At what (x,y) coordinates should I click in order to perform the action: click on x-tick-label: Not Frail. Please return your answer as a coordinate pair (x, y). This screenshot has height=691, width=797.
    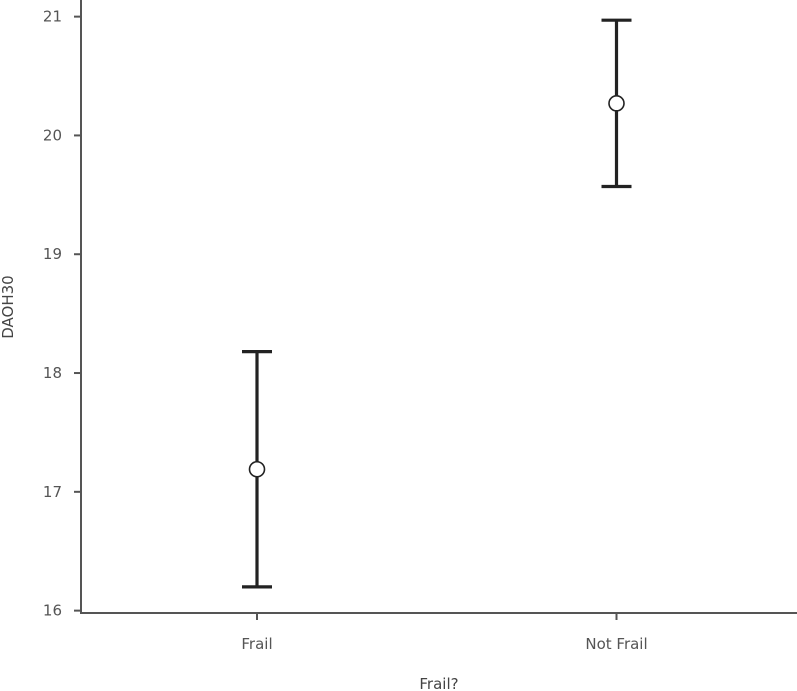
    Looking at the image, I should click on (616, 644).